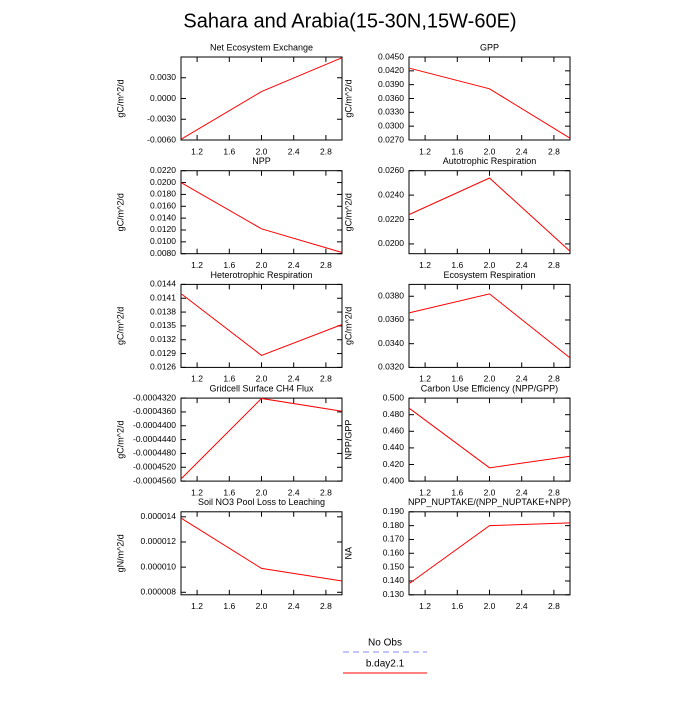  Describe the element at coordinates (163, 297) in the screenshot. I see `y-tick-label: 0.0141` at that location.